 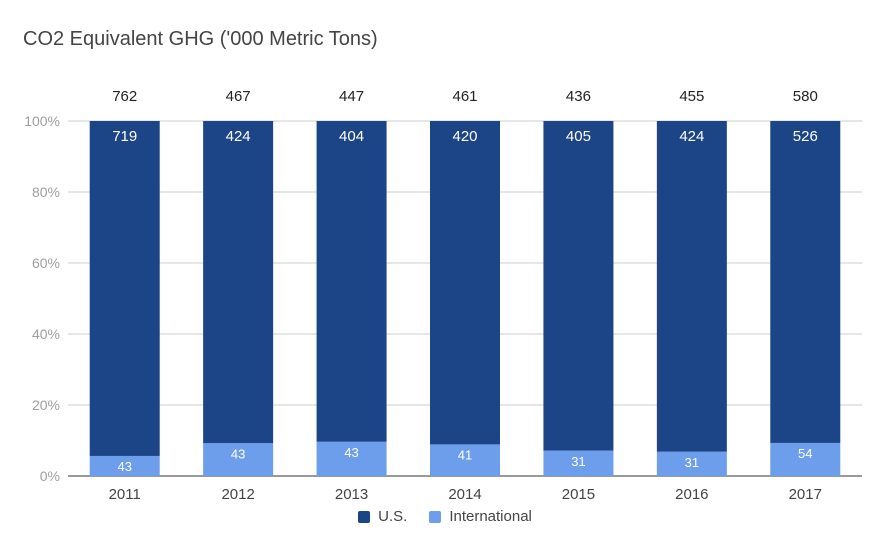 I want to click on bar-international-2017, so click(x=805, y=459).